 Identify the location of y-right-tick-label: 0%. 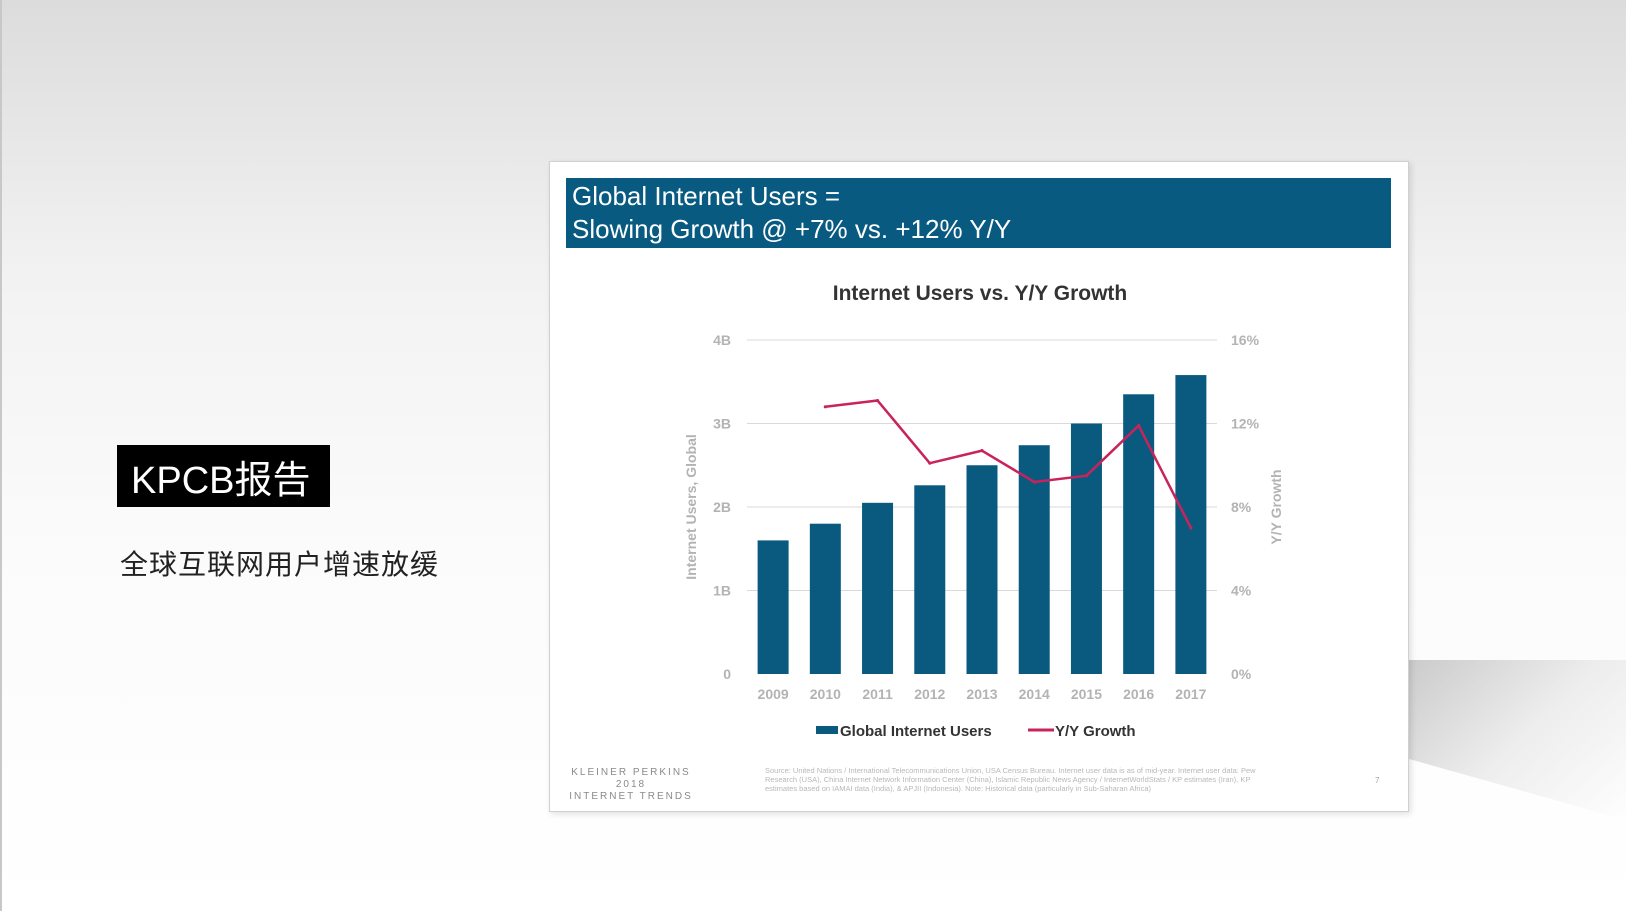
(1241, 674).